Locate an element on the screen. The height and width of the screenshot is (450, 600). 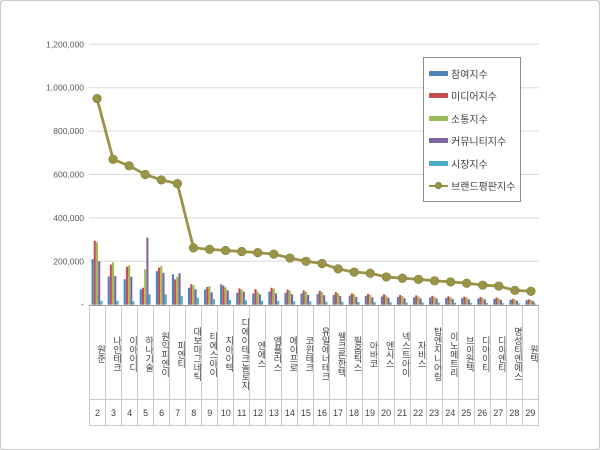
x-axis-category-label: 아바코 is located at coordinates (370, 353).